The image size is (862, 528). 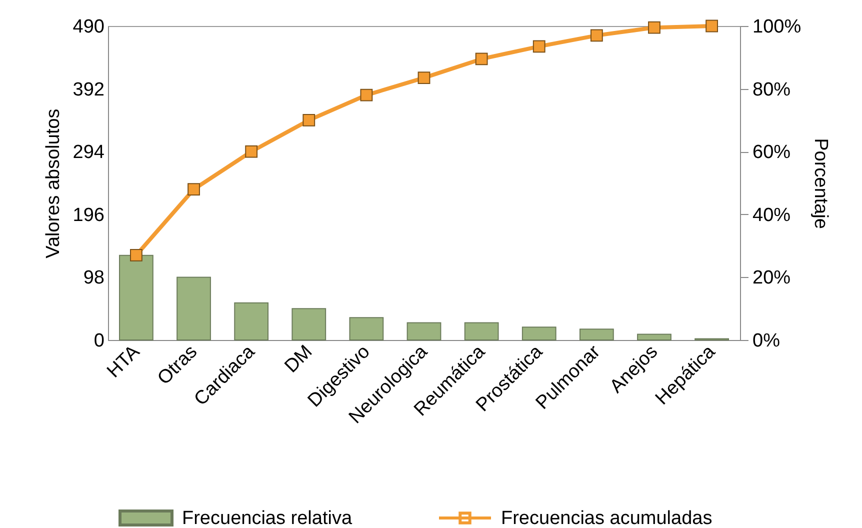 What do you see at coordinates (771, 278) in the screenshot?
I see `y2-tick-label: 20%` at bounding box center [771, 278].